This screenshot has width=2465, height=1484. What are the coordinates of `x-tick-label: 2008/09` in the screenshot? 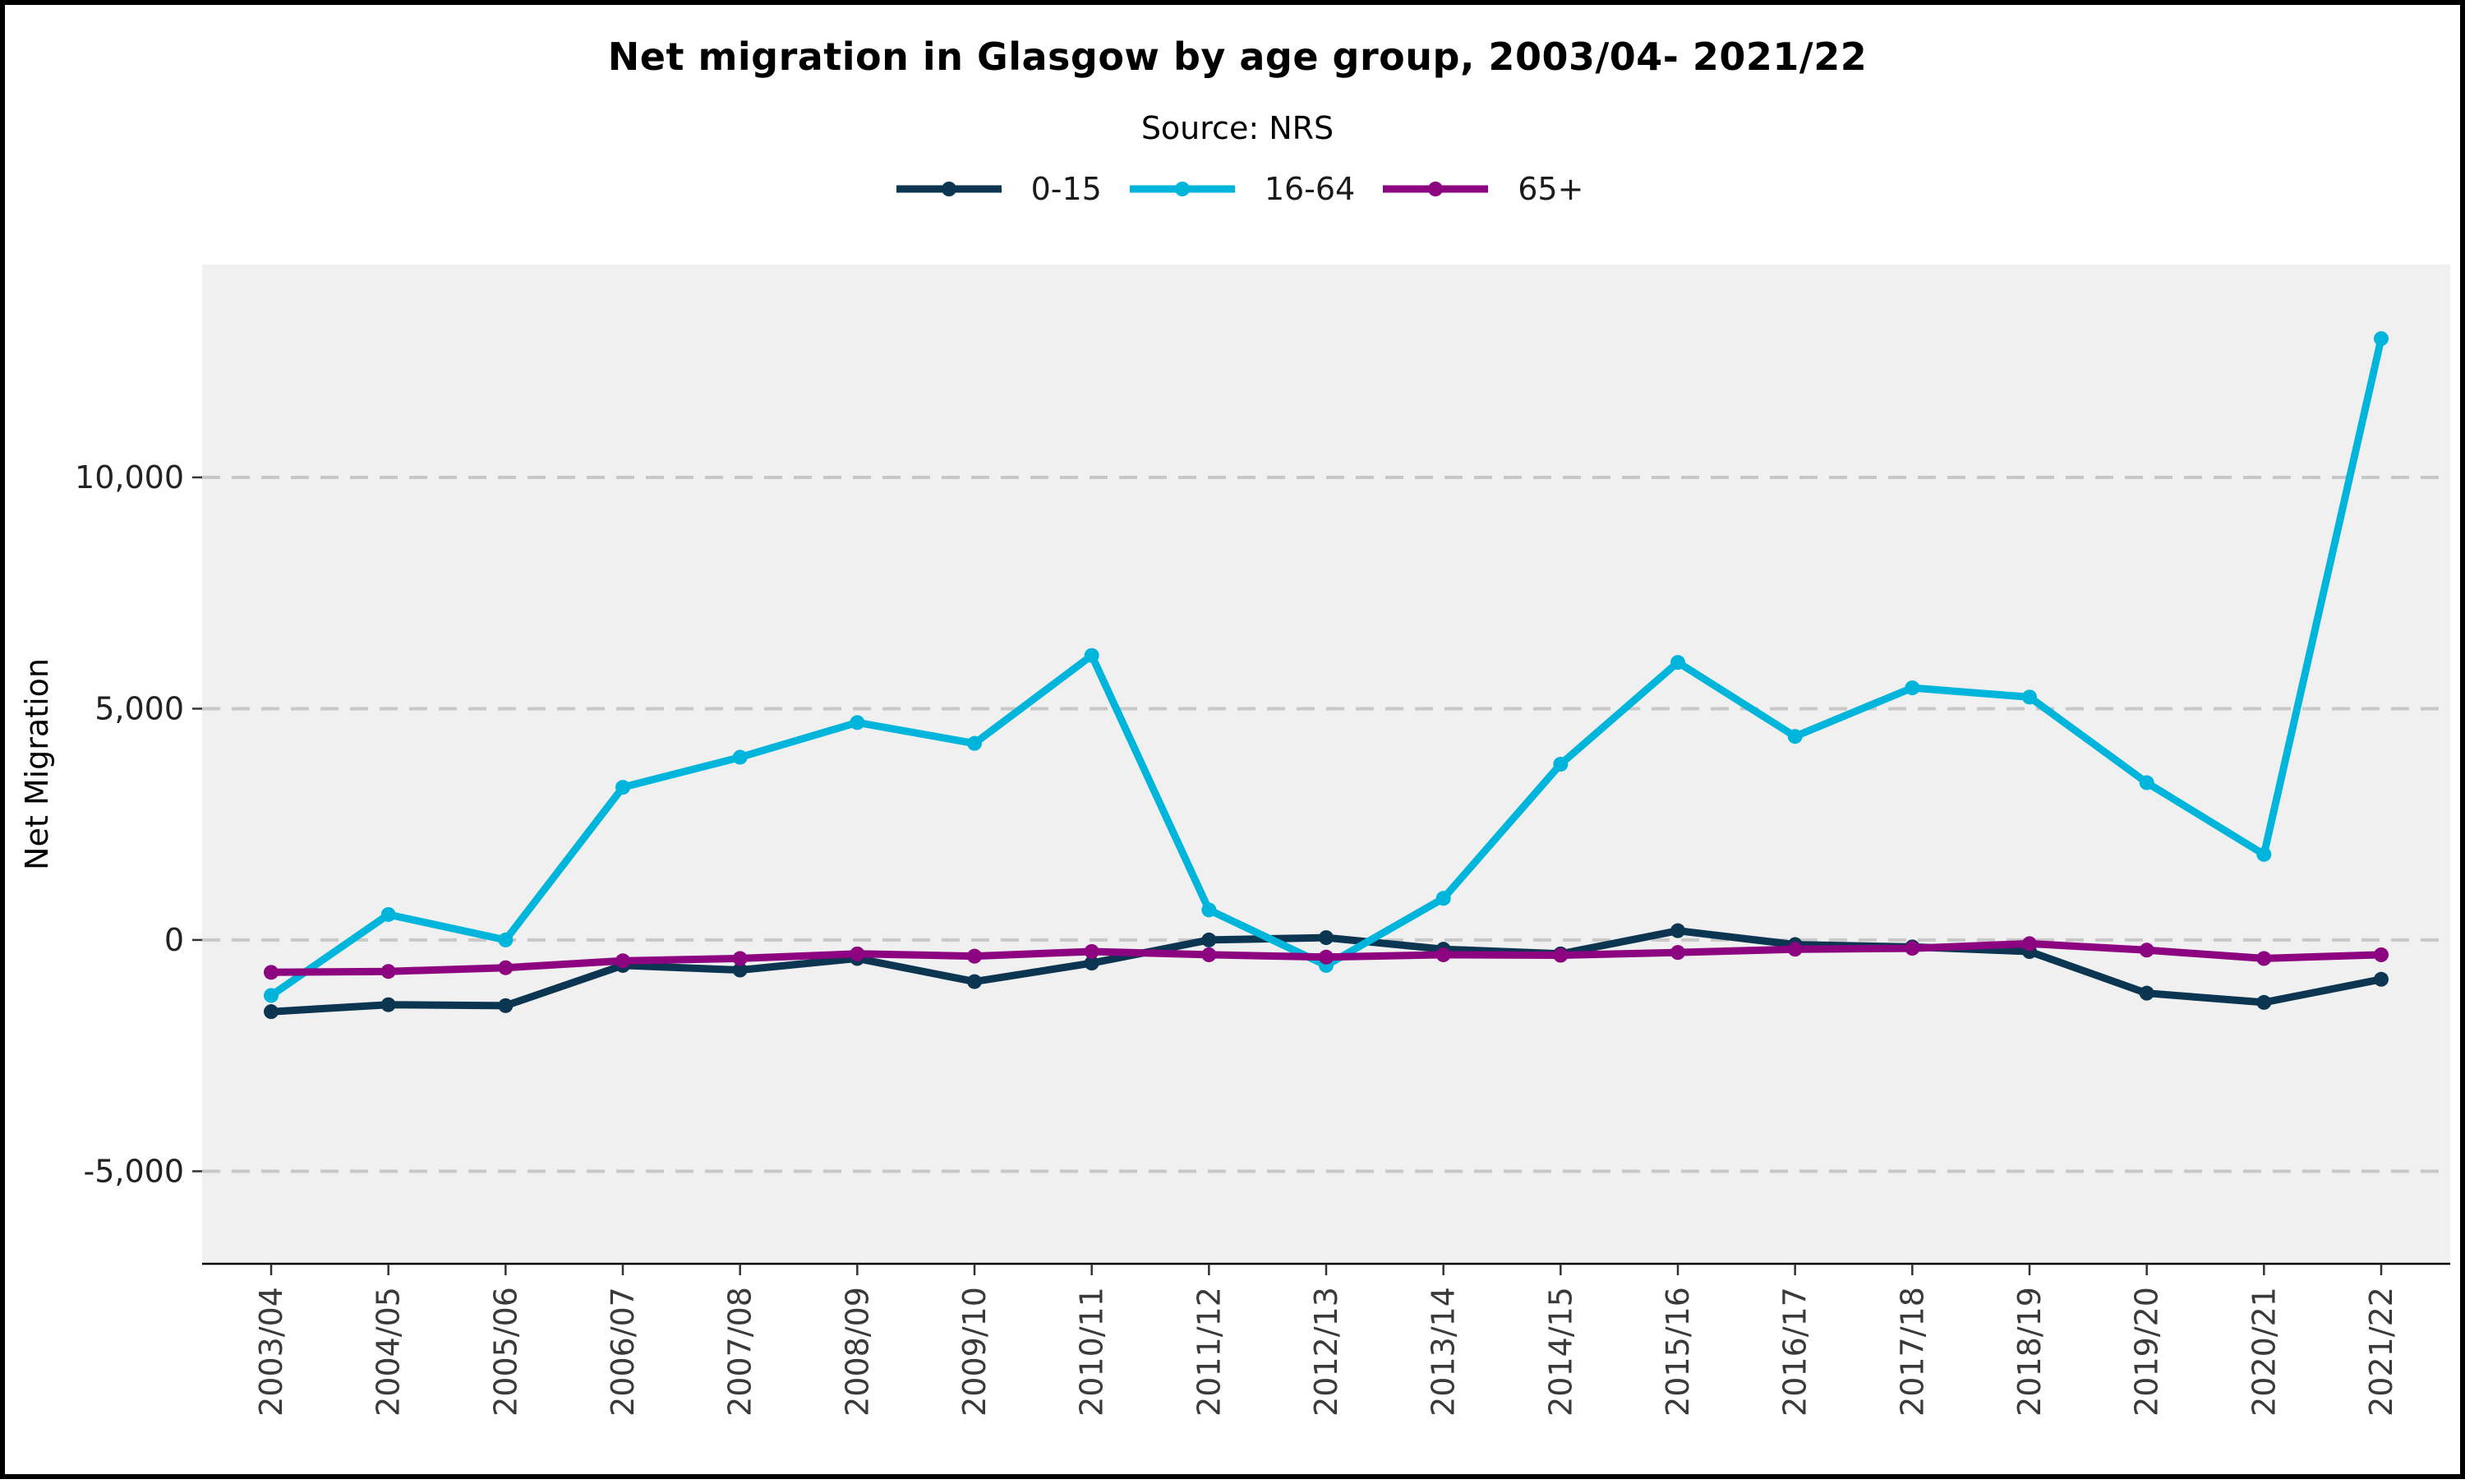 It's located at (857, 1352).